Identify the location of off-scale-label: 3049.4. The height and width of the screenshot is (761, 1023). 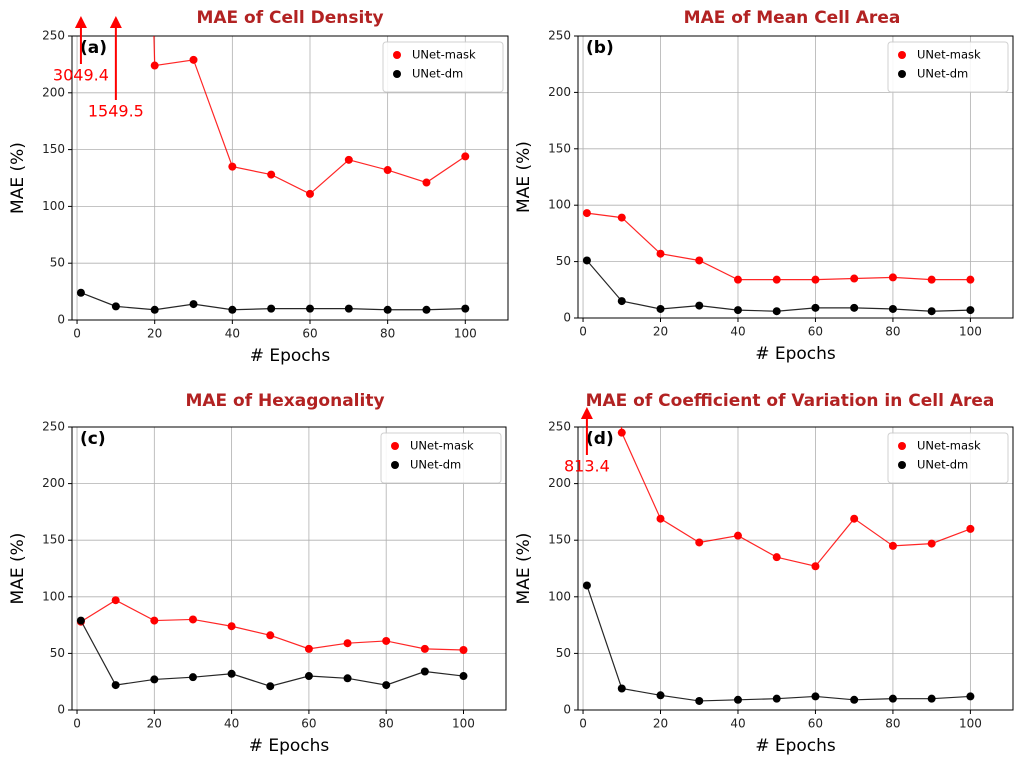
(81, 75).